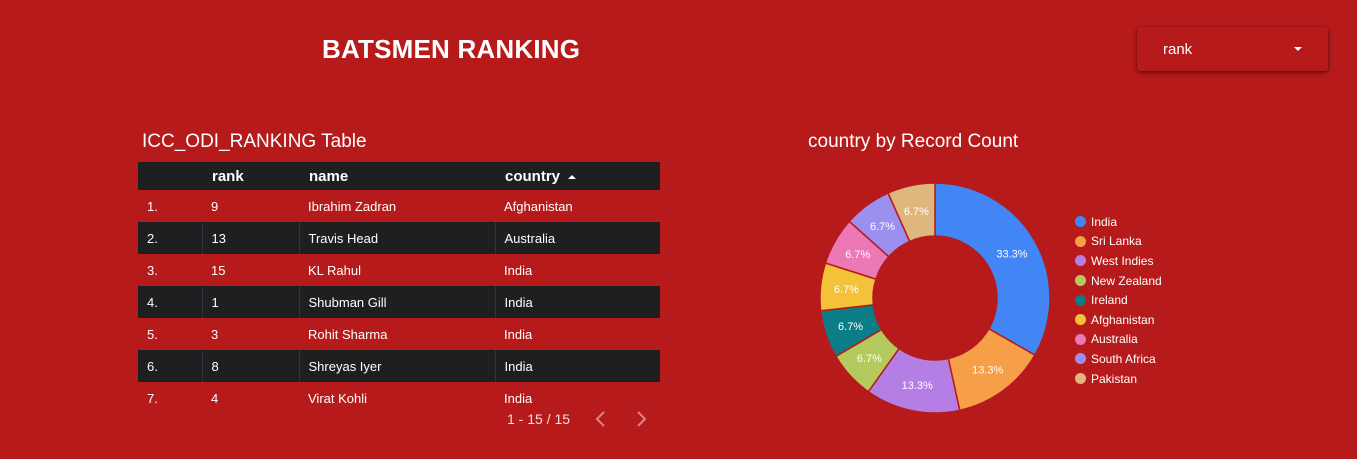 This screenshot has width=1357, height=459. I want to click on page-title: BATSMEN RANKING, so click(451, 49).